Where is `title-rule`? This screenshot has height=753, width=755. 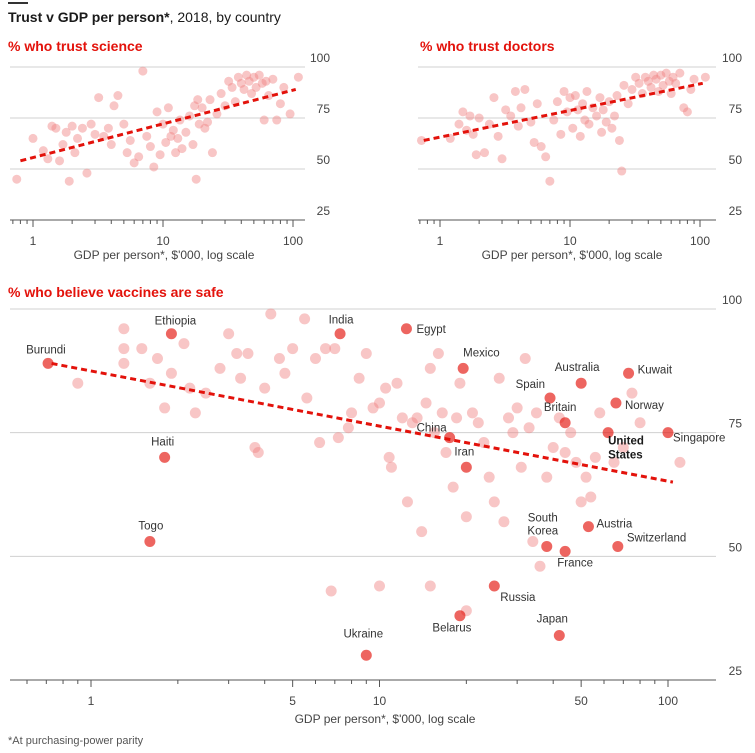 title-rule is located at coordinates (18, 3).